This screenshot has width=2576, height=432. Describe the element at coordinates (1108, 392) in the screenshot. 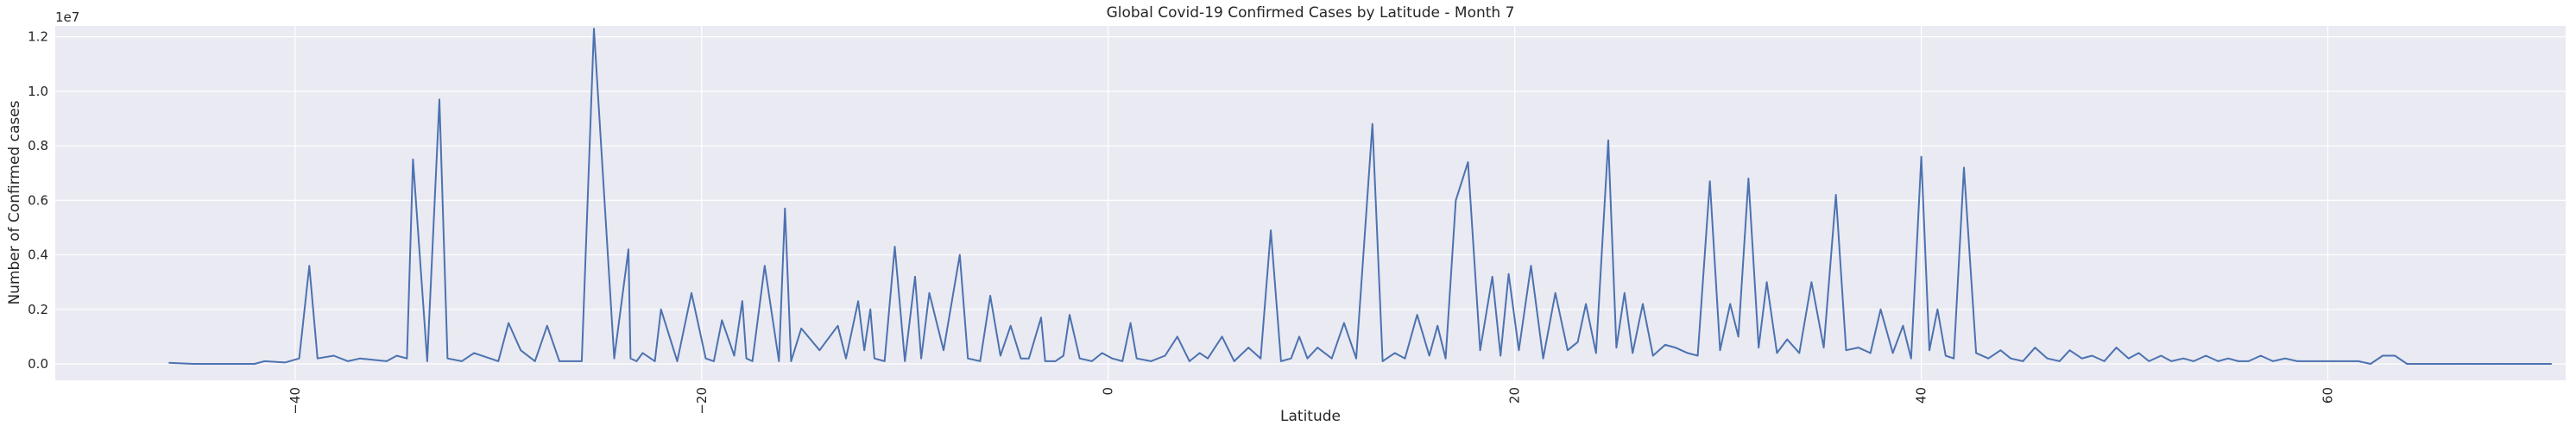

I see `x-tick-label: 0` at that location.